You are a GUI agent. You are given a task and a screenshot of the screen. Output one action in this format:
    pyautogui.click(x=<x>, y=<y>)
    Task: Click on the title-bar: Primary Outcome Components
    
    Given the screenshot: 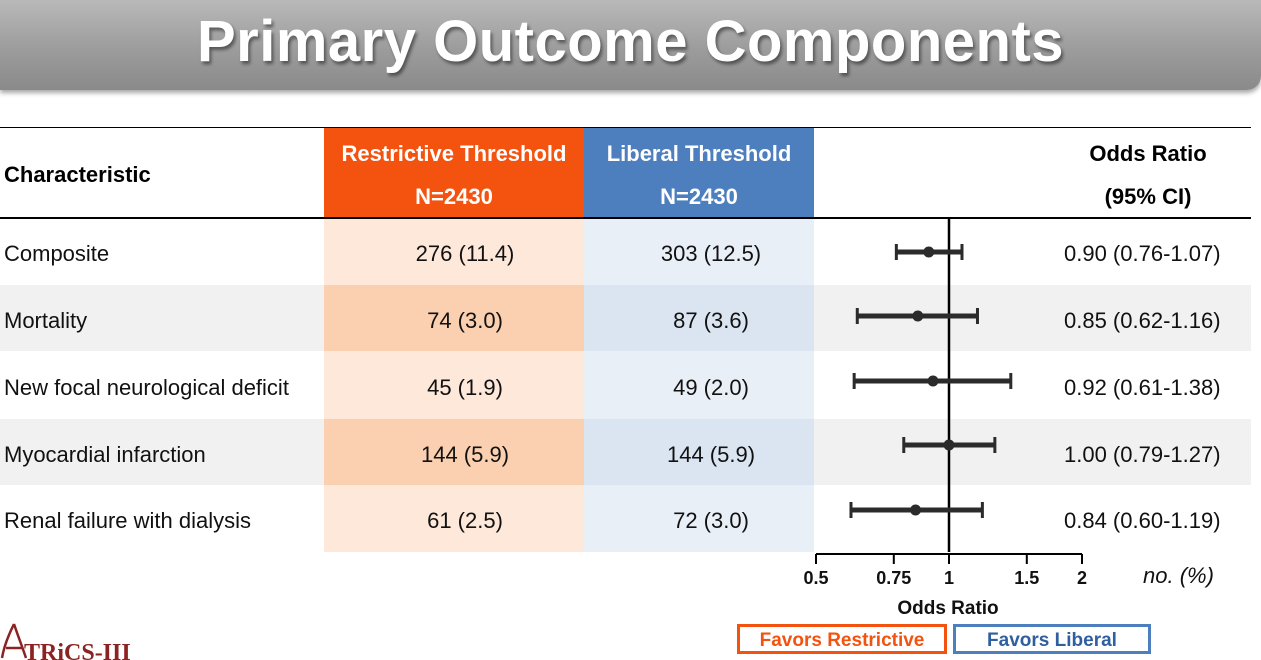 What is the action you would take?
    pyautogui.click(x=630, y=45)
    